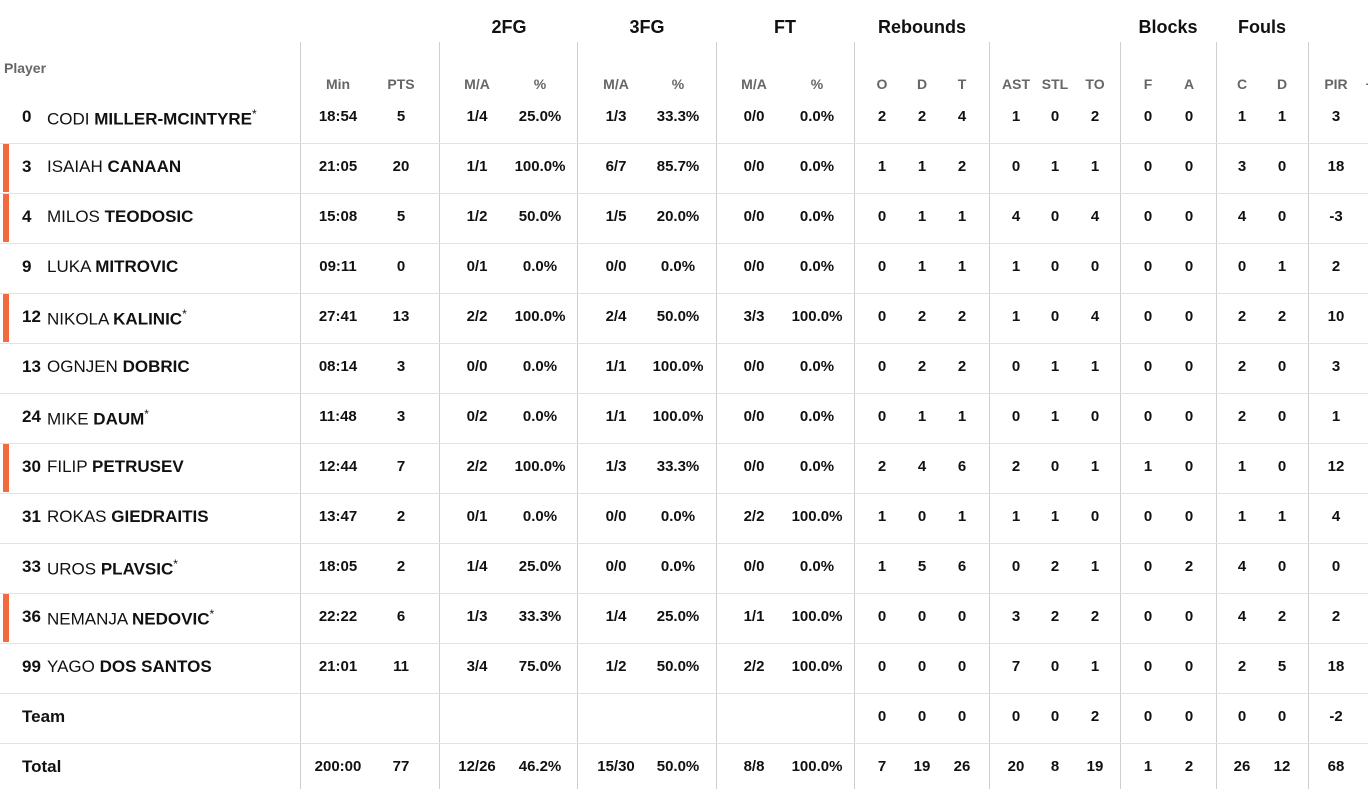  I want to click on player-name-link: ROKAS GIEDRAITIS, so click(128, 517).